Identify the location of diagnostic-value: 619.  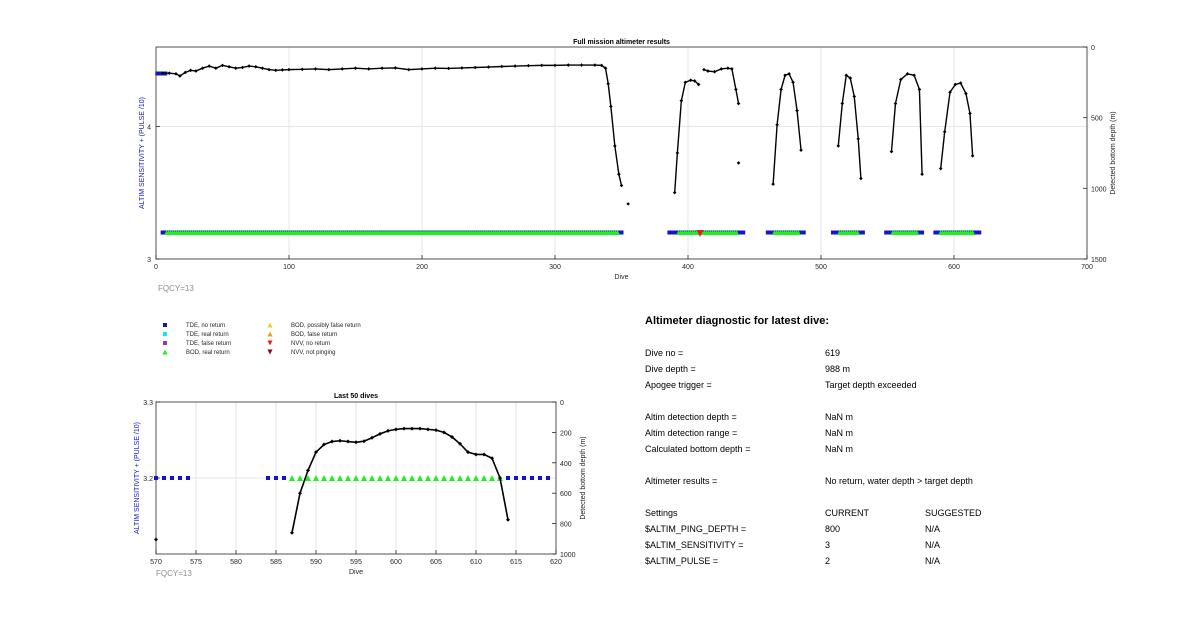
(833, 353).